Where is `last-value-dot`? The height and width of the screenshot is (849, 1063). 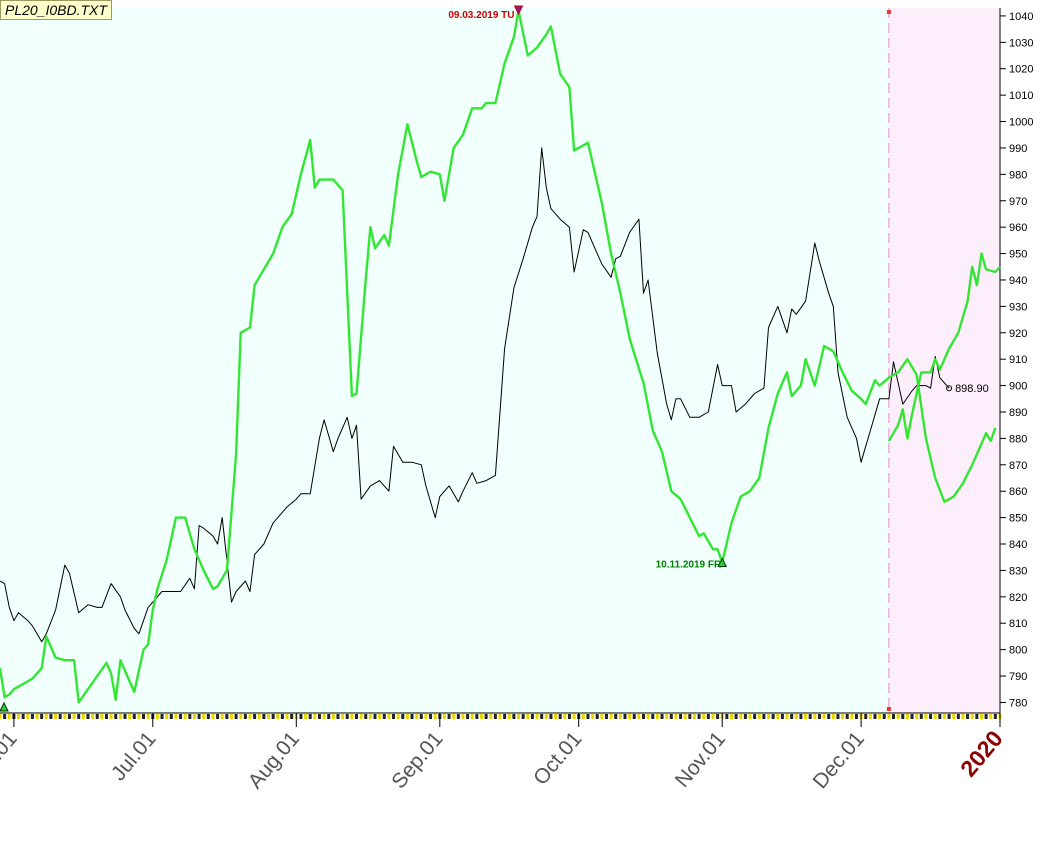
last-value-dot is located at coordinates (949, 388).